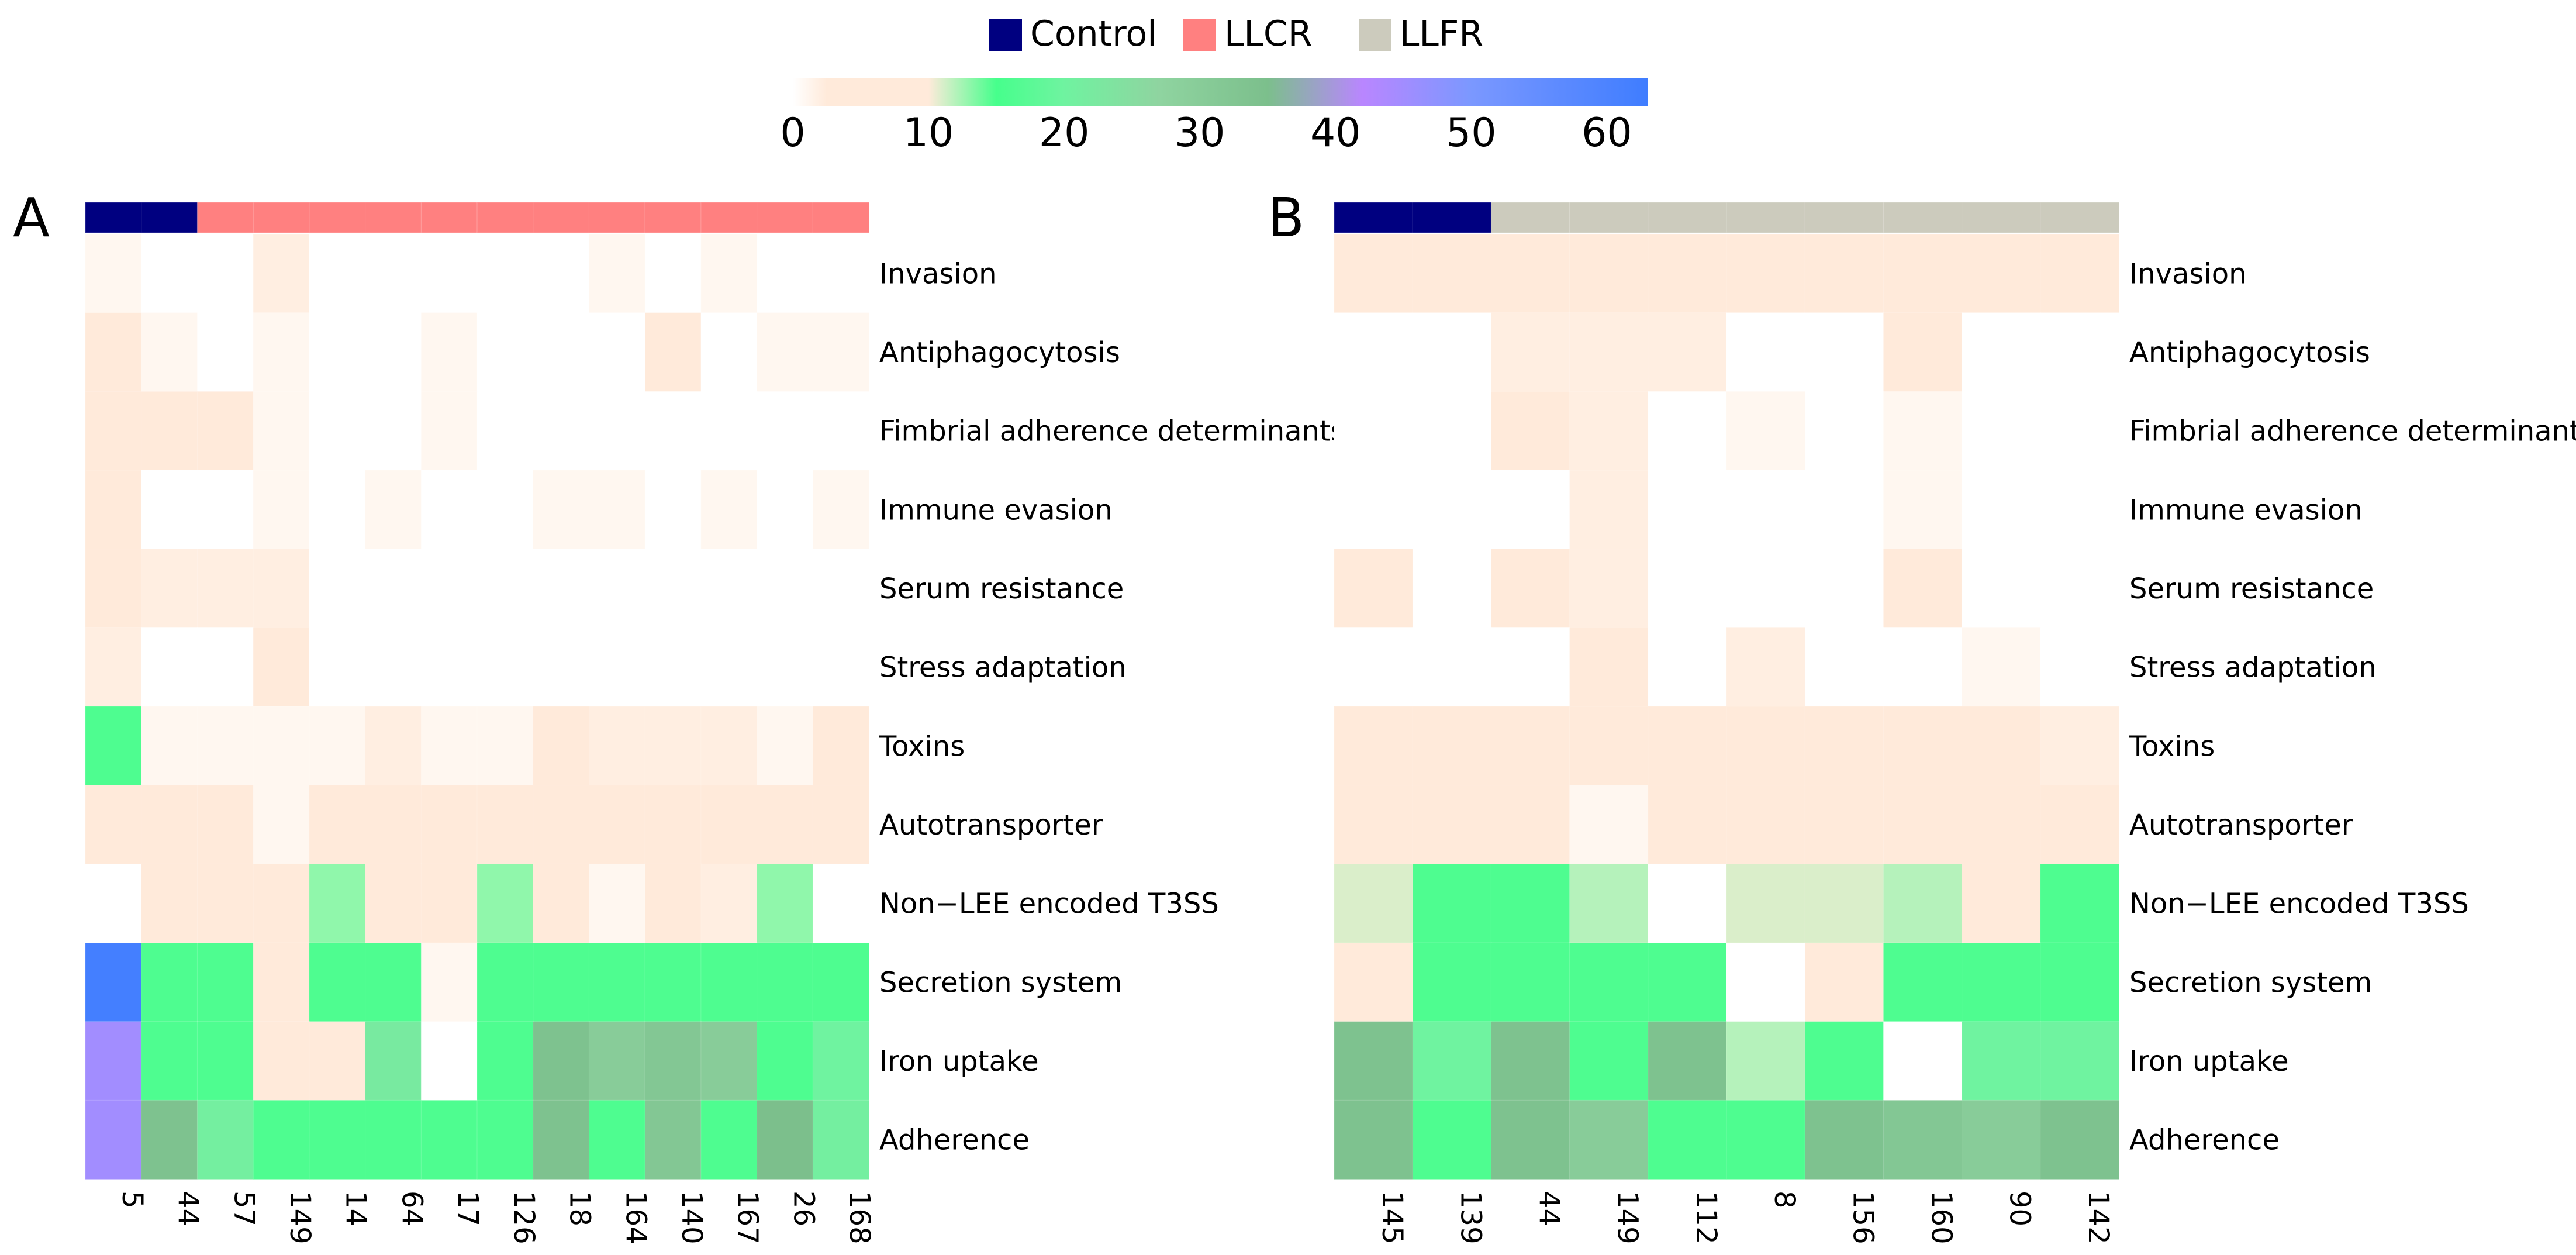  I want to click on column-label: 44, so click(1549, 1208).